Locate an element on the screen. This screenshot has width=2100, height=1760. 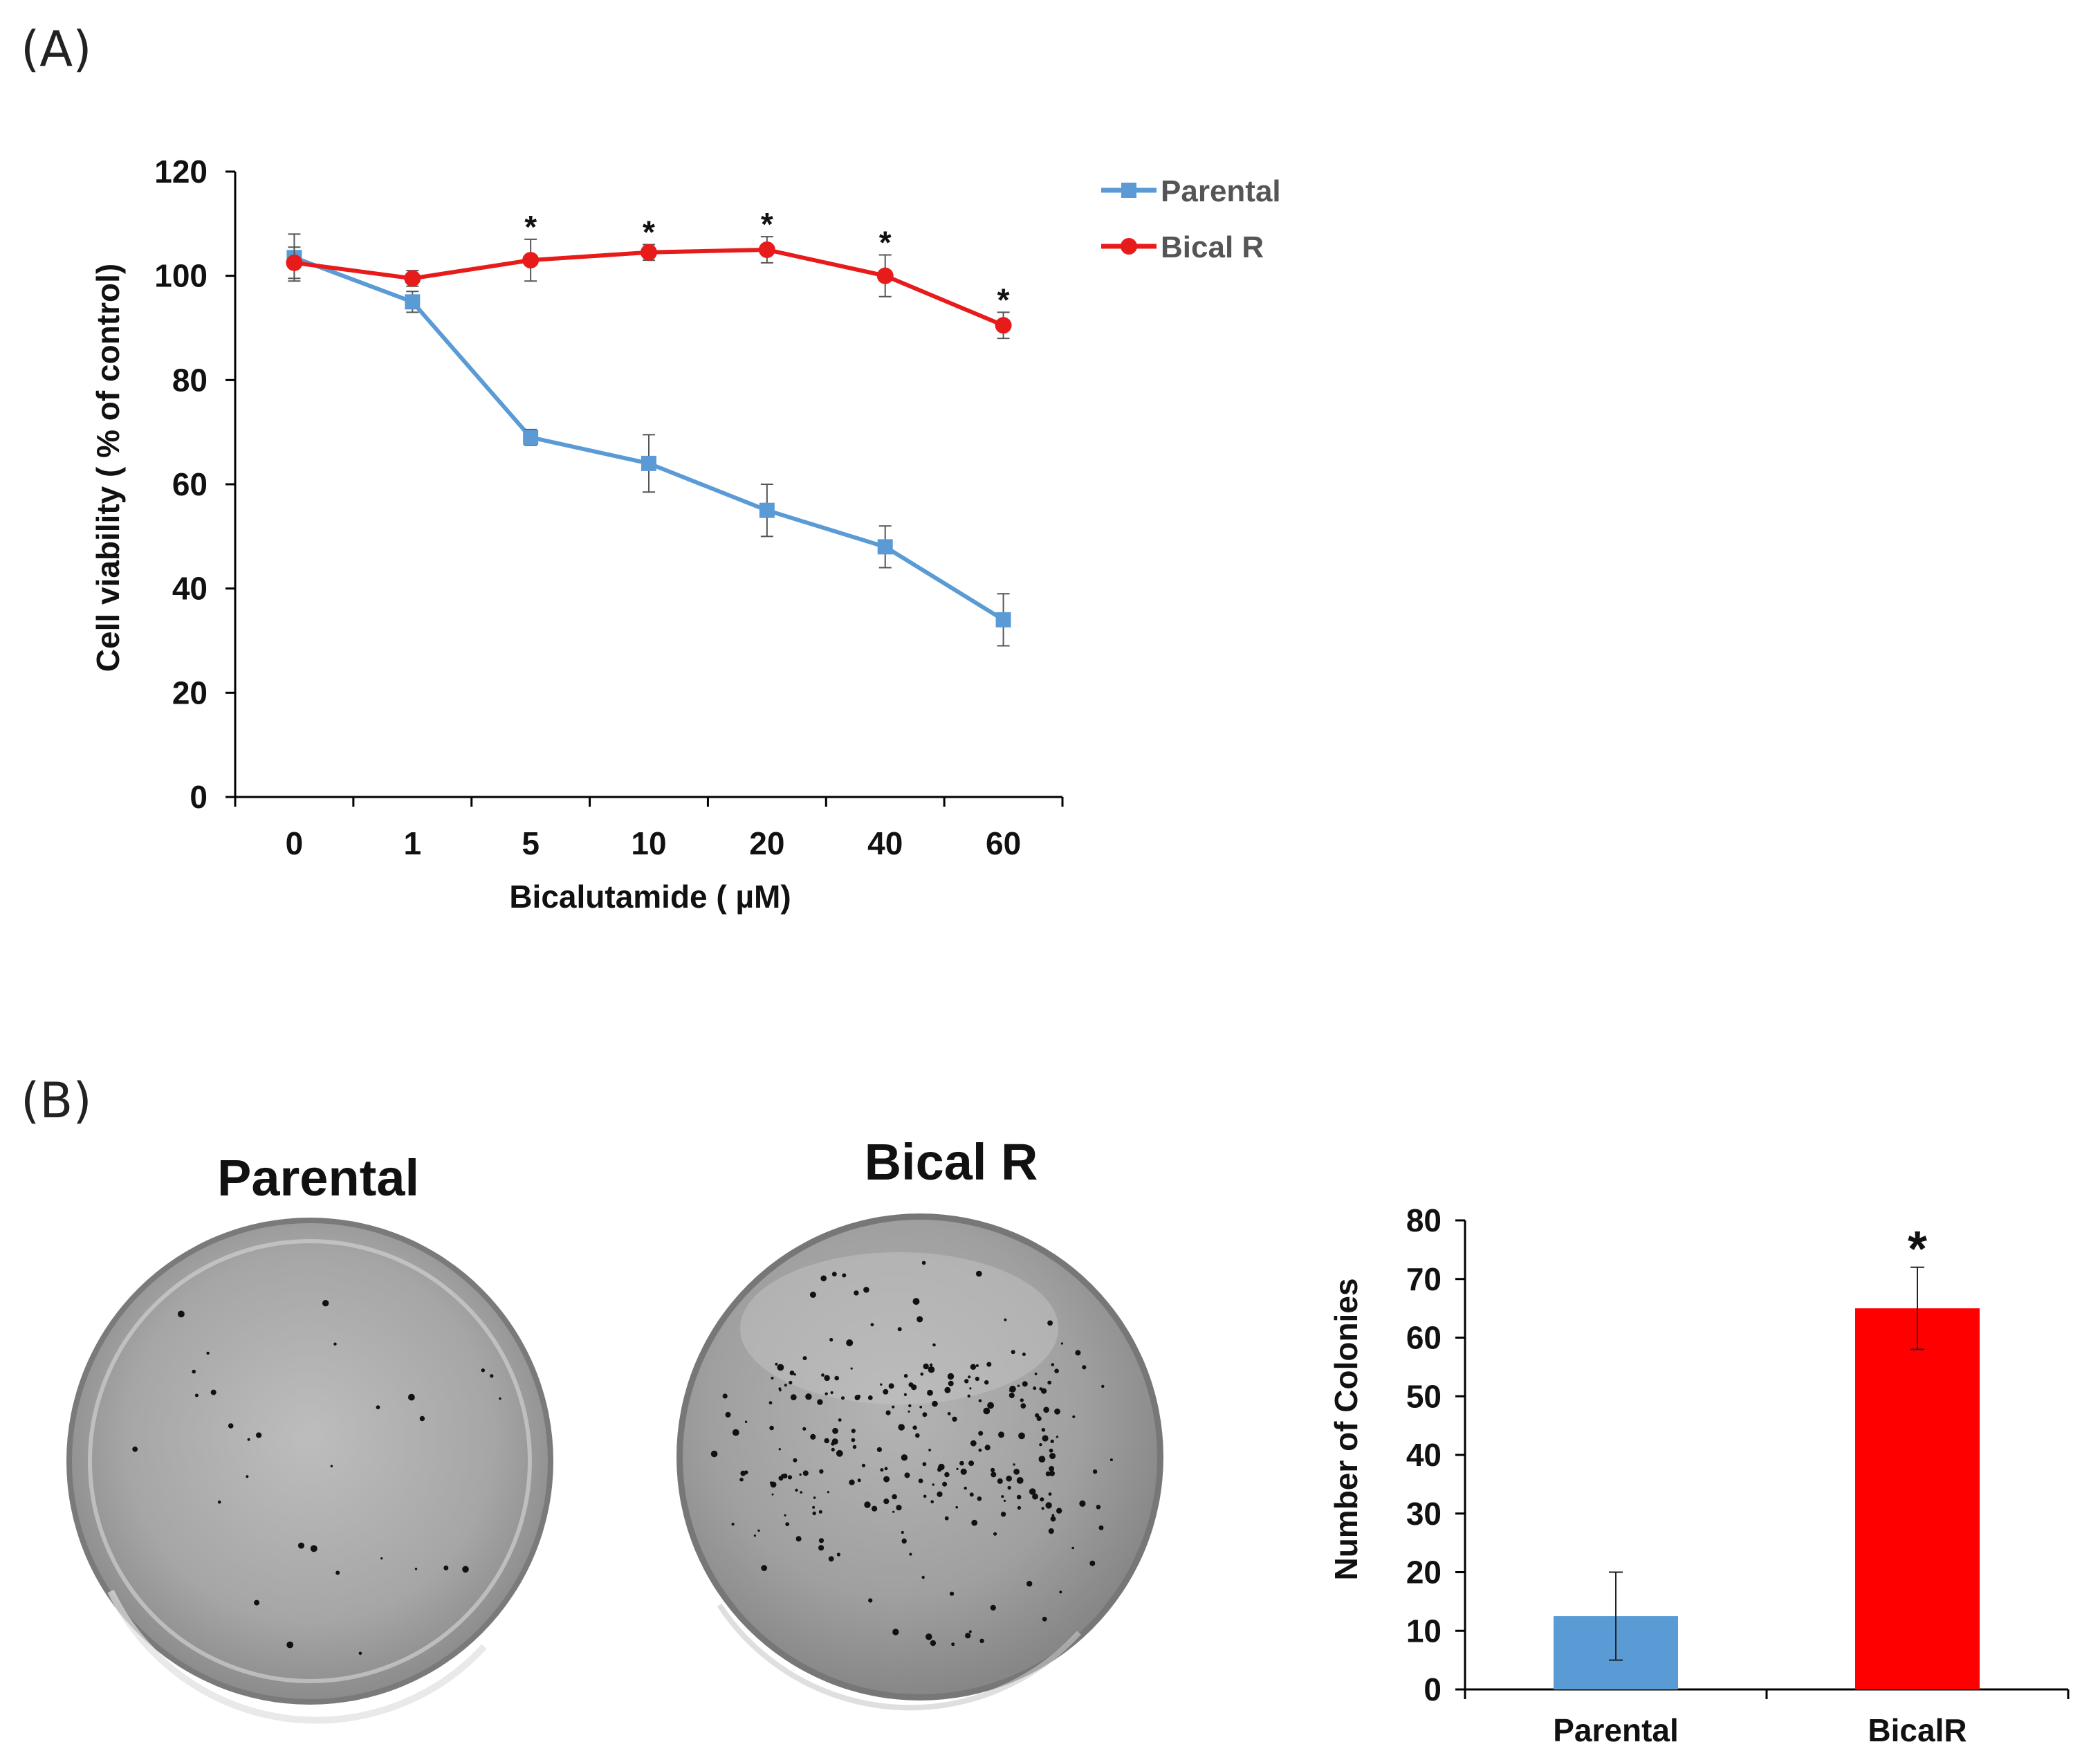
plate-bical-r-colonies is located at coordinates (911, 1454).